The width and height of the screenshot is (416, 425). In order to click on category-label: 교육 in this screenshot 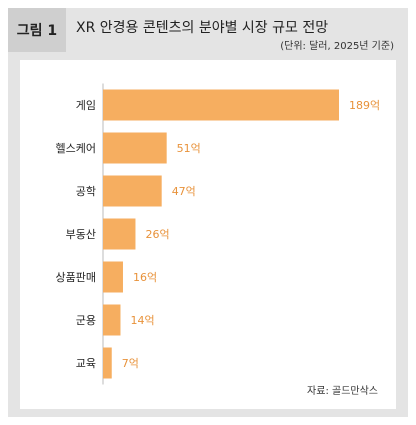, I will do `click(86, 363)`.